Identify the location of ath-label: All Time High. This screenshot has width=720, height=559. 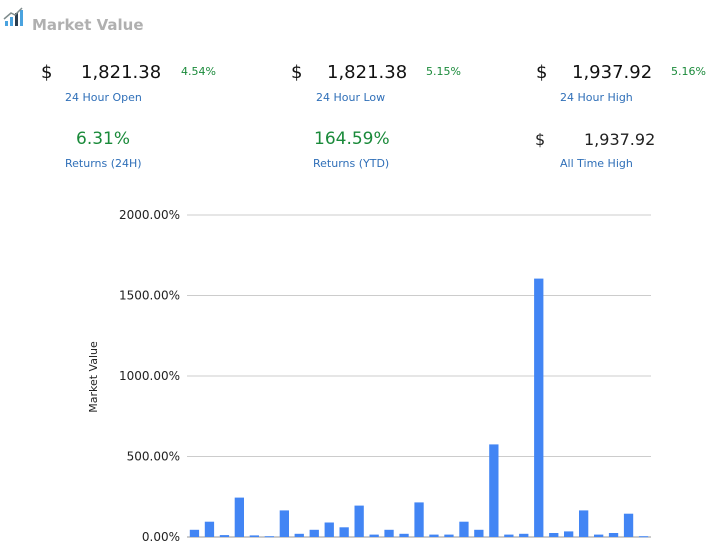
(596, 163).